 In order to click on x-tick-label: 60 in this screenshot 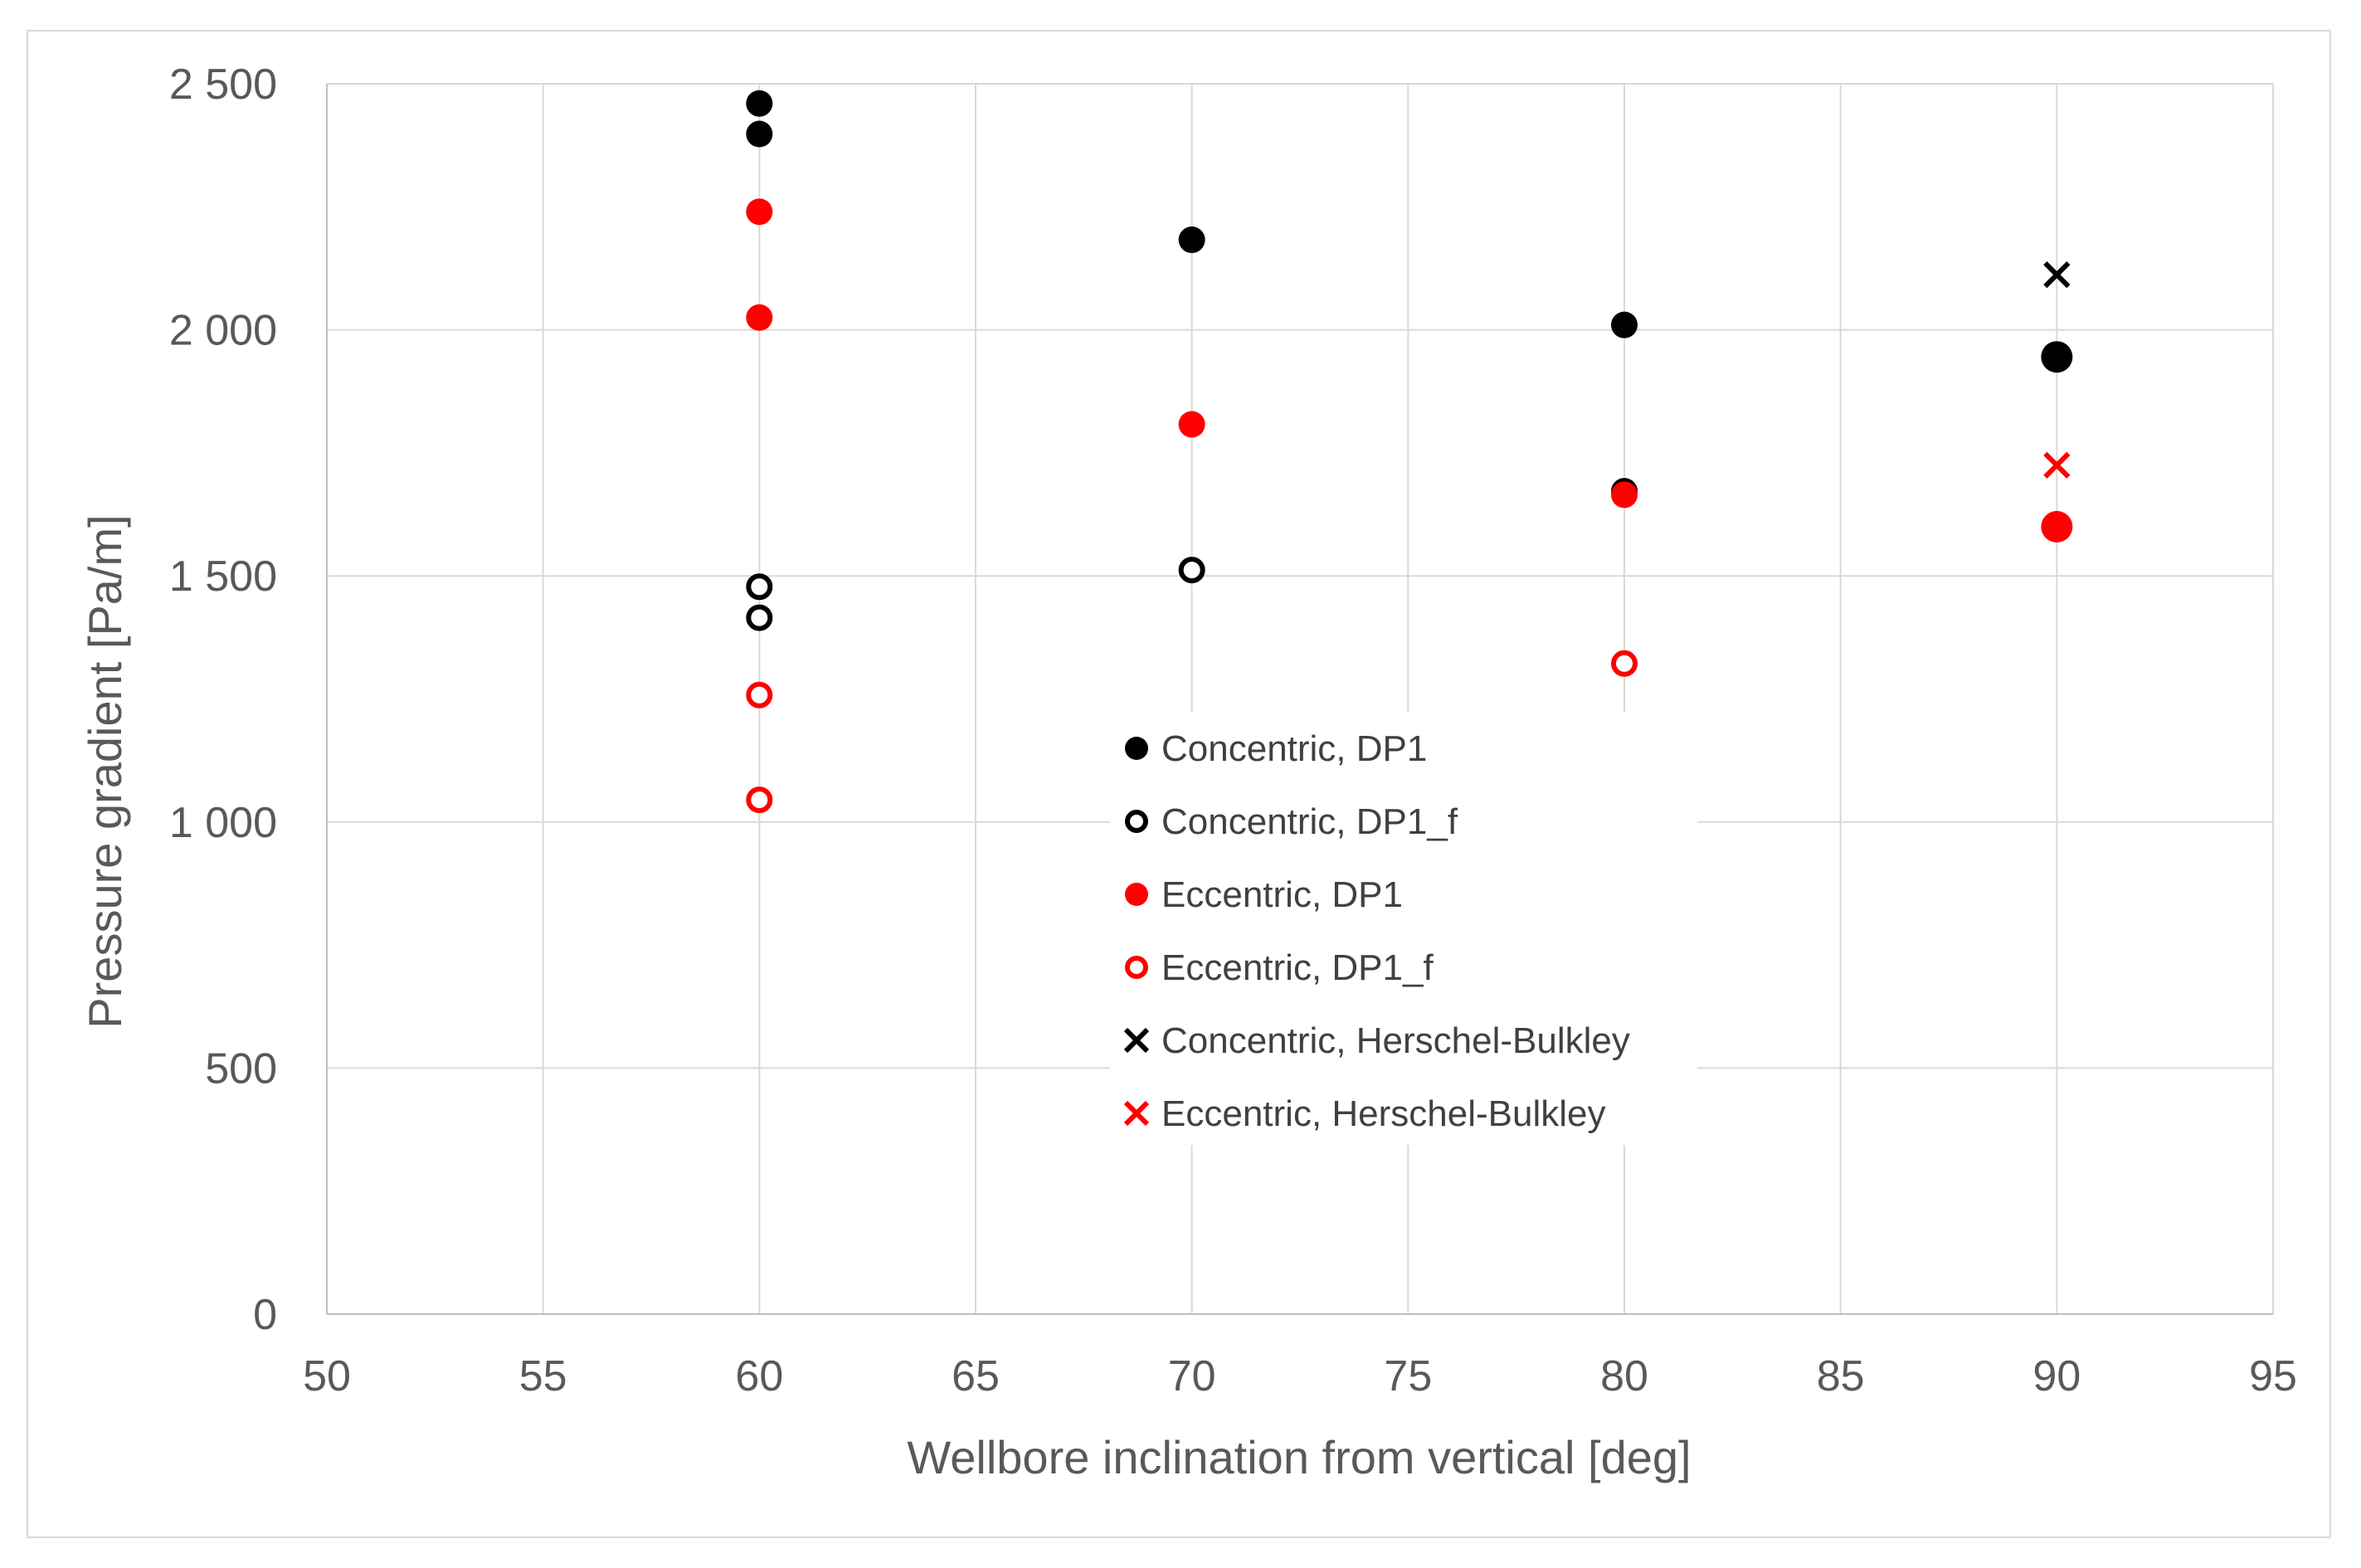, I will do `click(759, 1376)`.